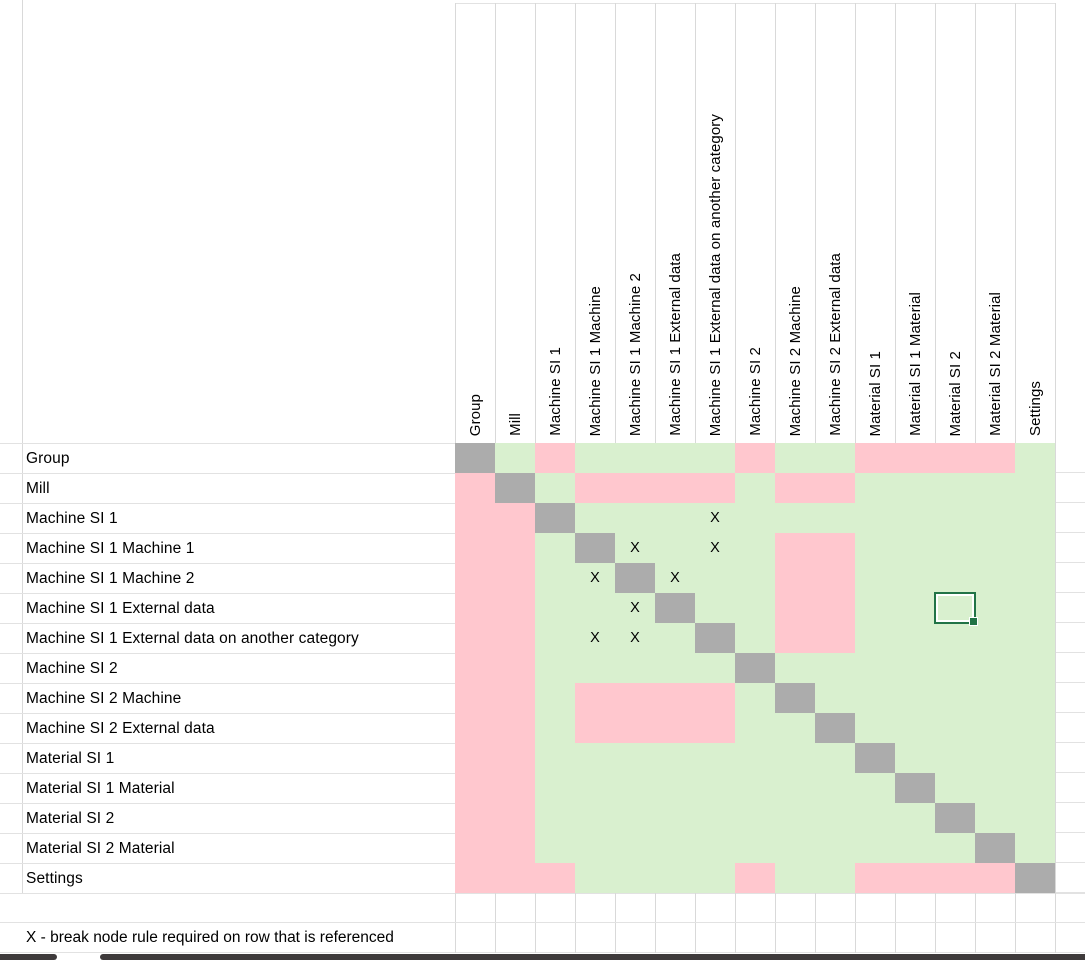 This screenshot has width=1085, height=960. What do you see at coordinates (875, 608) in the screenshot?
I see `matrix-cell-r6-c11` at bounding box center [875, 608].